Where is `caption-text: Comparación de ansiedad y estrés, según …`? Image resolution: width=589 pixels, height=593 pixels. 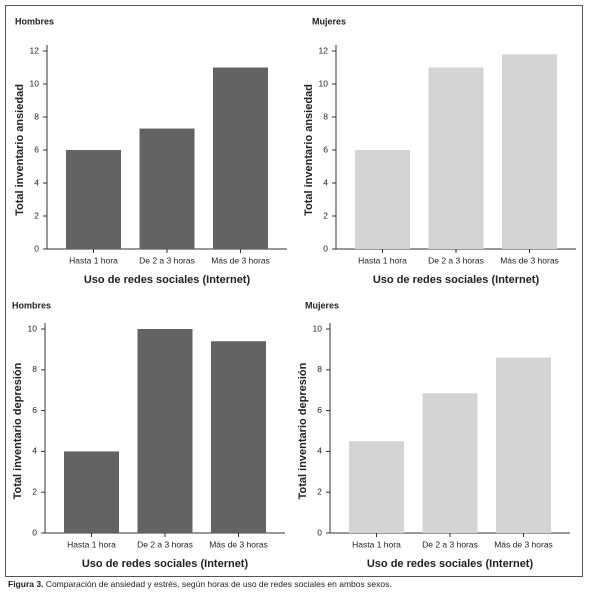 caption-text: Comparación de ansiedad y estrés, según … is located at coordinates (219, 584).